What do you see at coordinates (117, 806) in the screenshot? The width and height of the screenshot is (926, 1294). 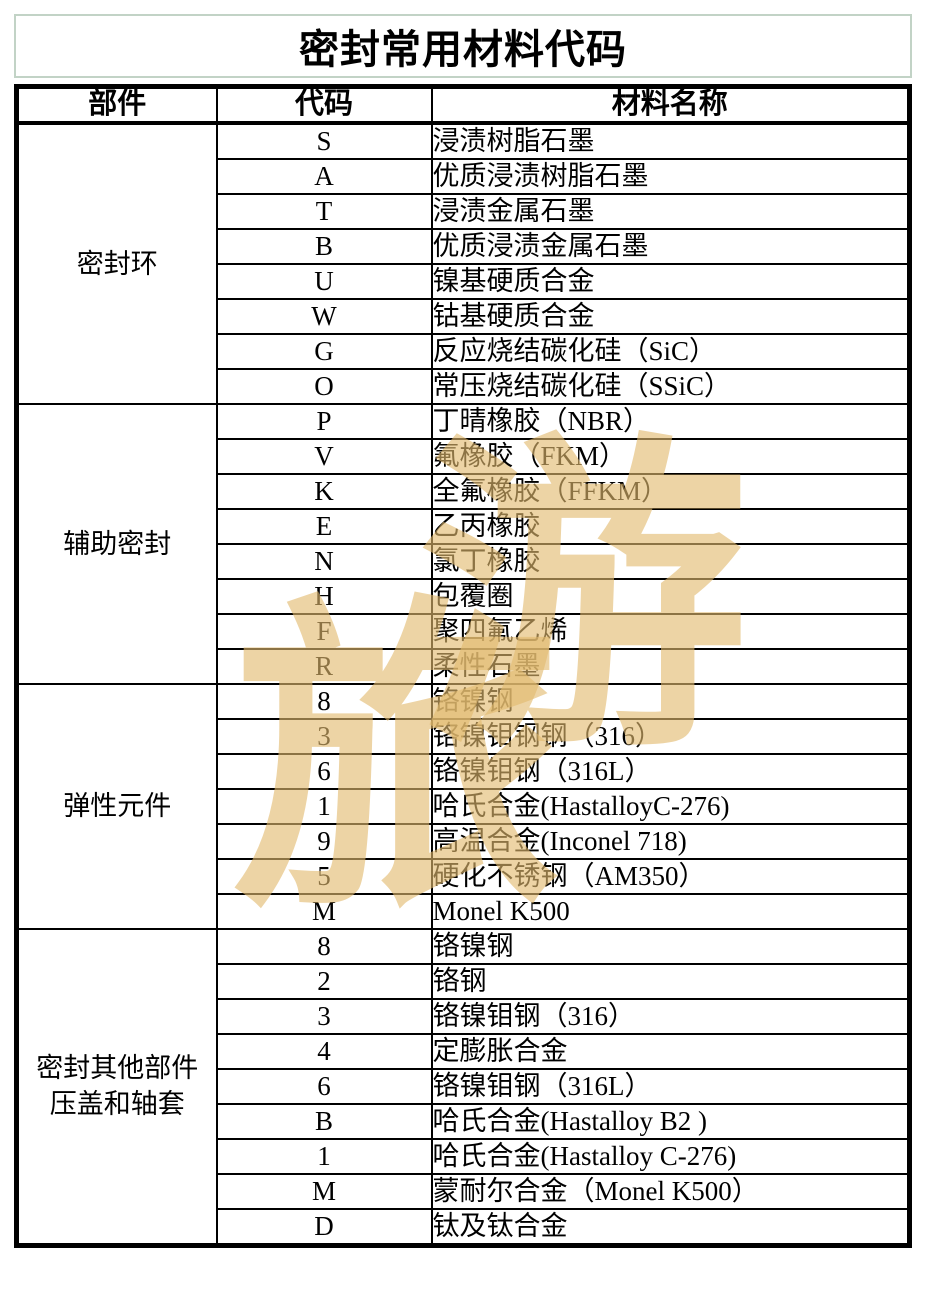 I see `part-label-line: 弹性元件` at bounding box center [117, 806].